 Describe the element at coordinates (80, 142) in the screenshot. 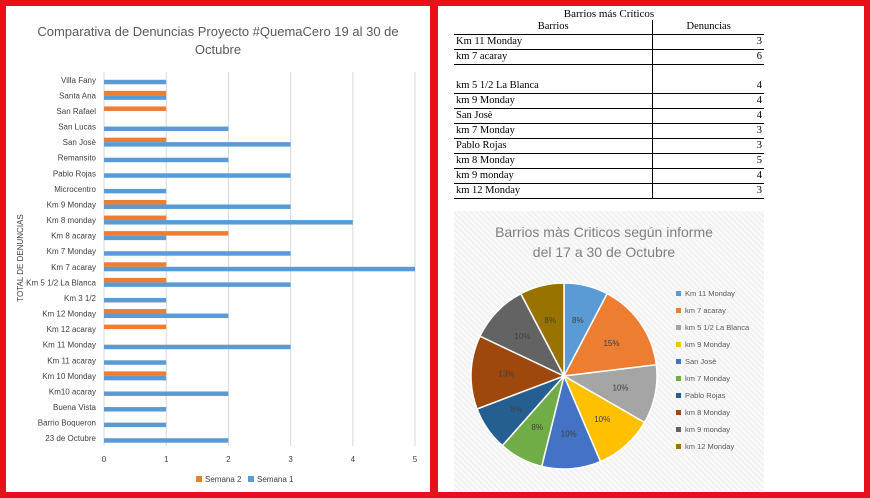

I see `category-label: San Josè` at that location.